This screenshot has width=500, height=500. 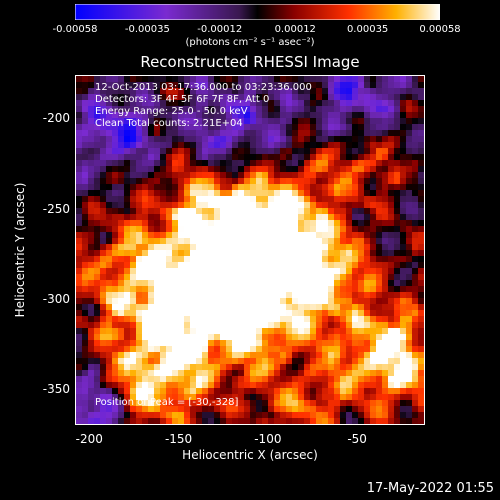 I want to click on colorbar-label: (photons cm⁻² s⁻¹ asec⁻²), so click(x=250, y=42).